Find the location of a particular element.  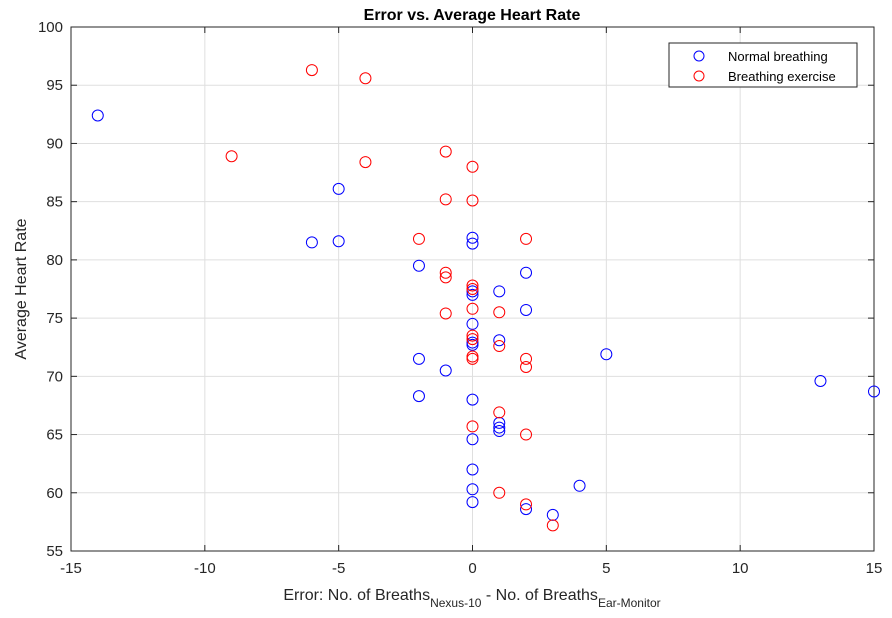

legend-marker-normal-breathing is located at coordinates (699, 56).